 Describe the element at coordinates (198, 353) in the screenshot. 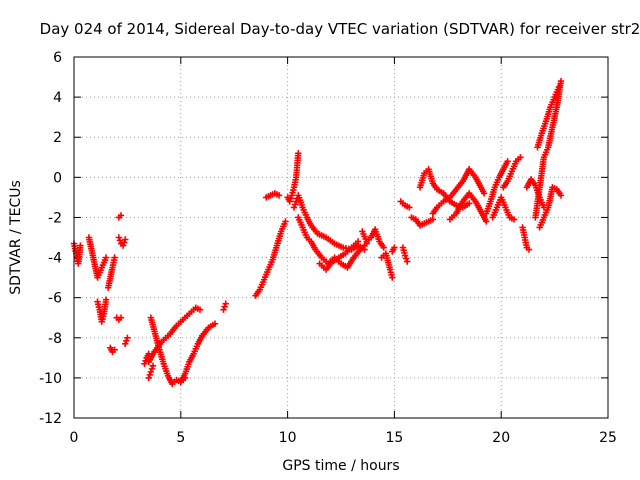

I see `series-arc-b5` at that location.